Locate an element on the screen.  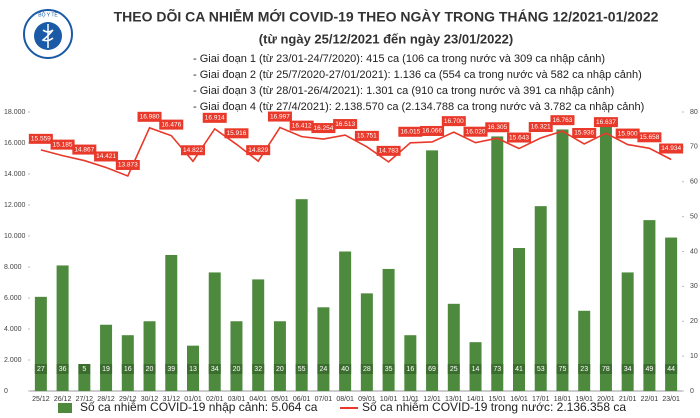
y-tick-label: 16.000 is located at coordinates (15, 143).